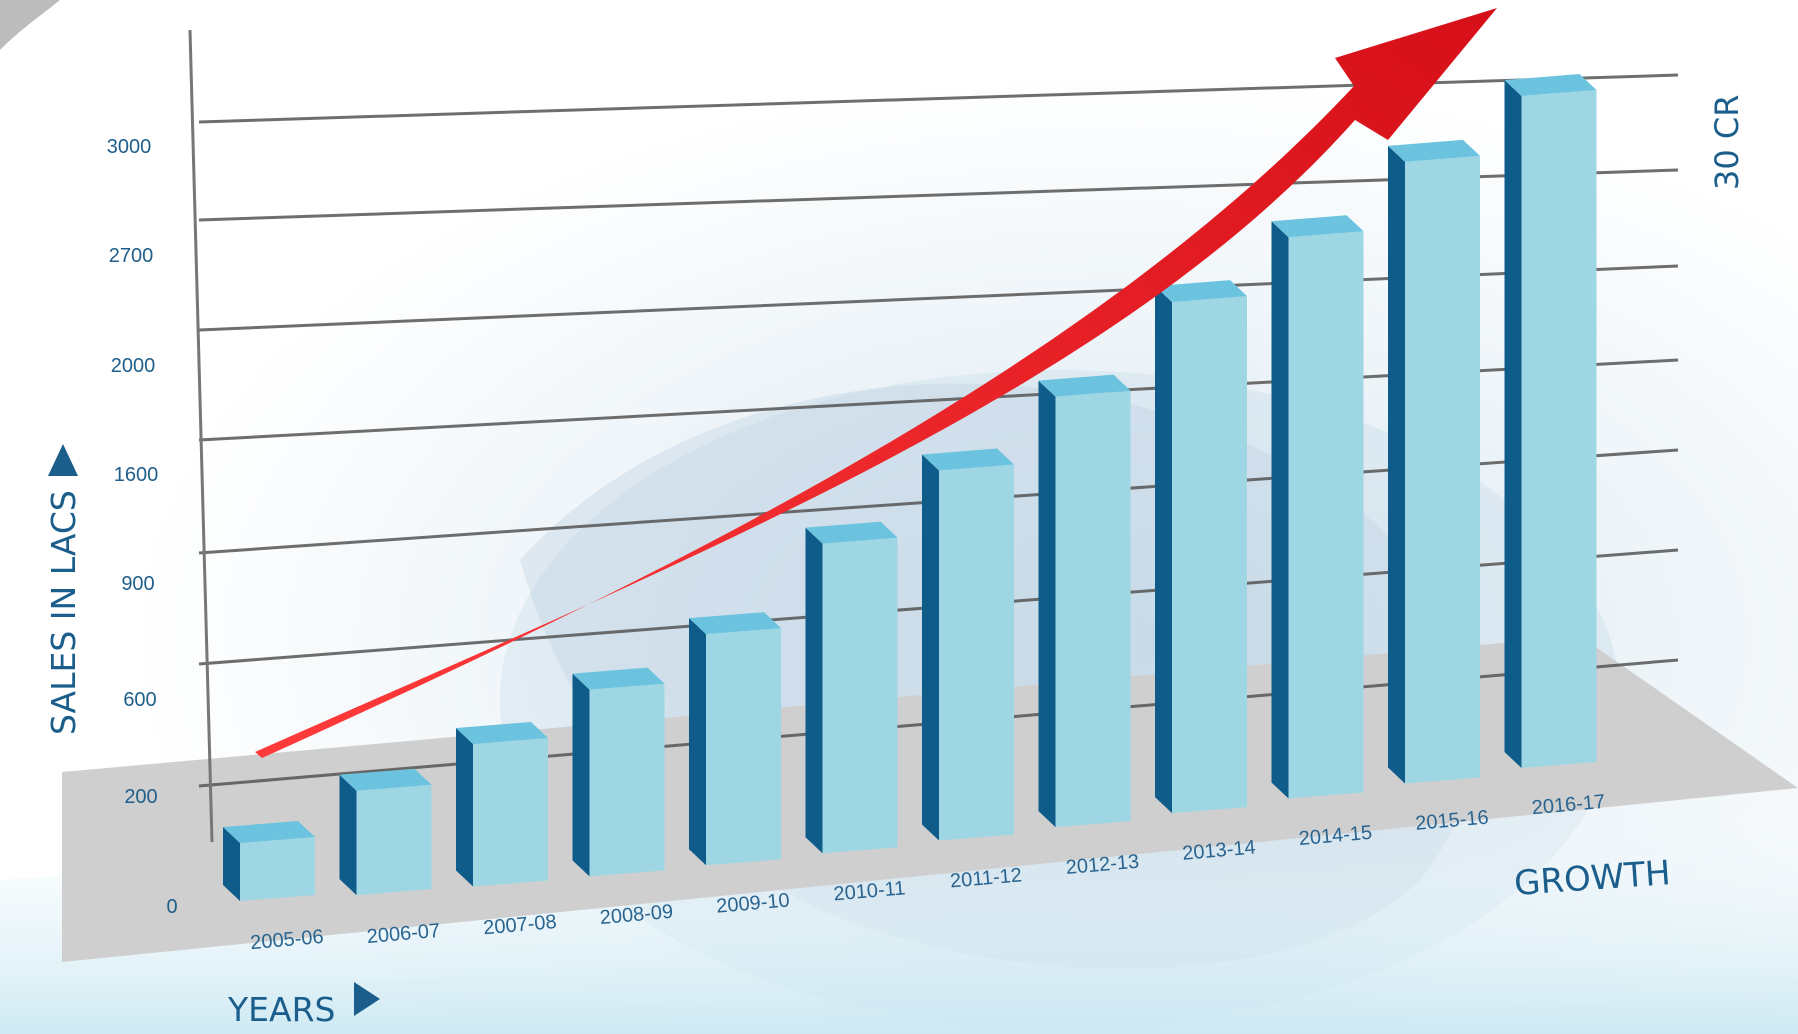 This screenshot has height=1034, width=1798. I want to click on y-tick-label: 0, so click(171, 907).